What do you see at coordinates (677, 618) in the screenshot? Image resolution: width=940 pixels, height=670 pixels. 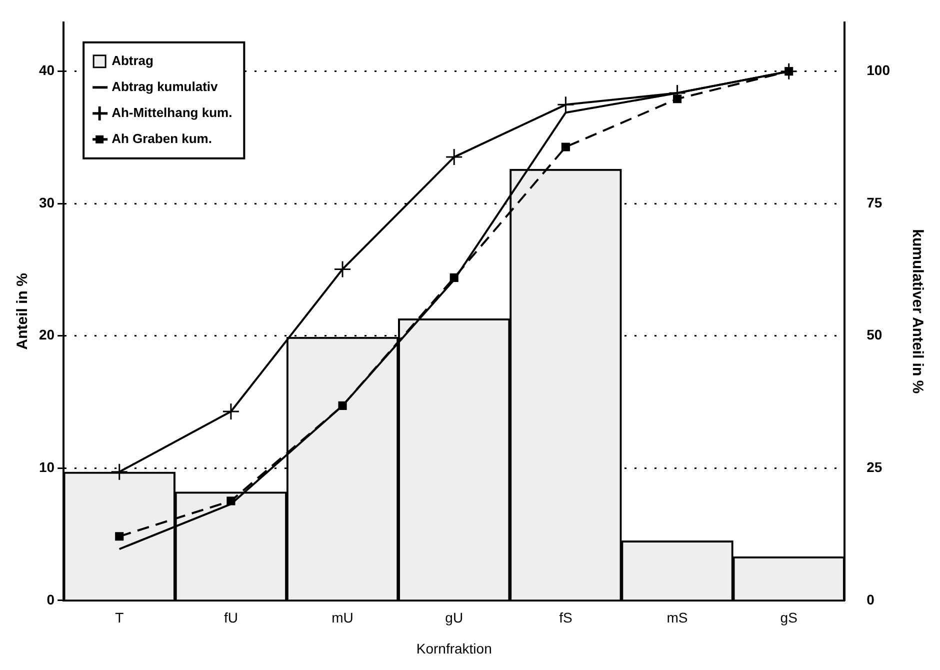 I see `x-tick-label: mS` at bounding box center [677, 618].